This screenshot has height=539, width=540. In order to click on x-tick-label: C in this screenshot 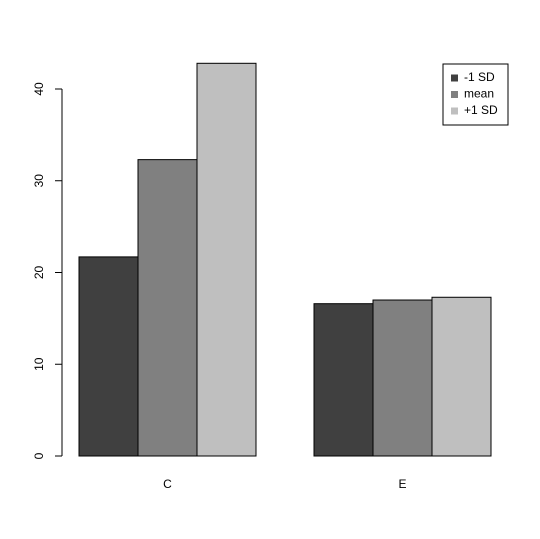, I will do `click(167, 484)`.